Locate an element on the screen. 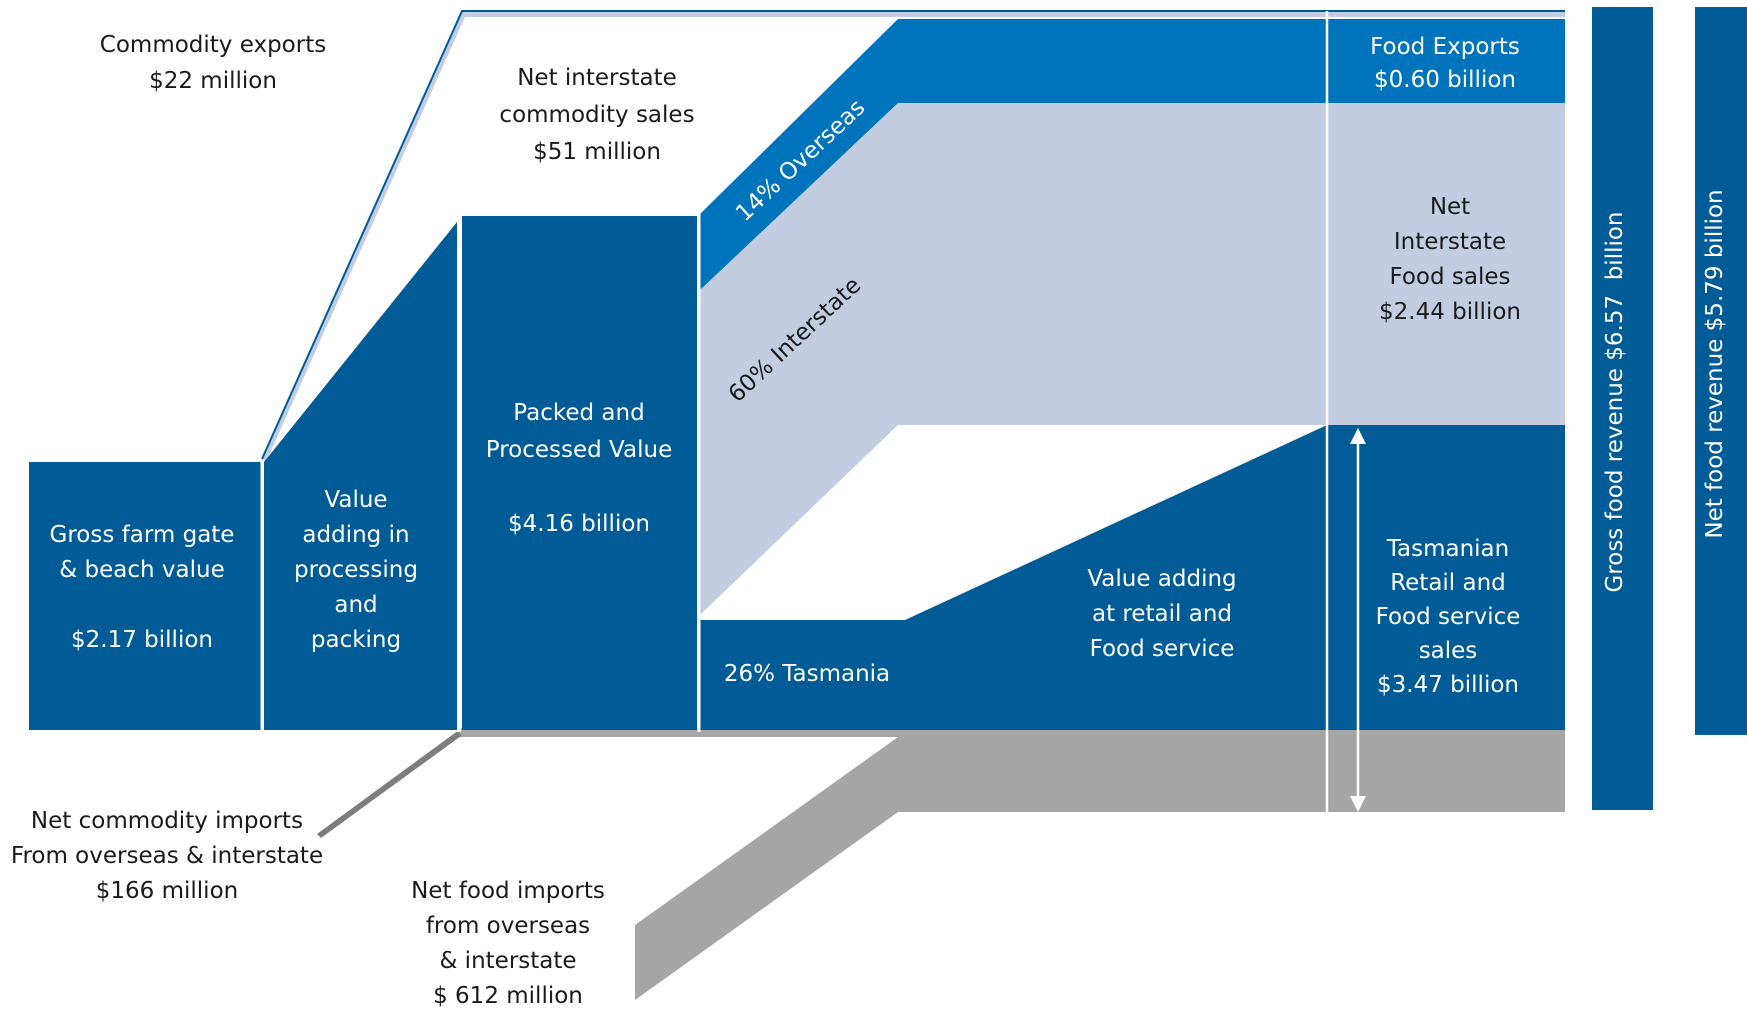 The image size is (1747, 1009). label-line: Value is located at coordinates (355, 500).